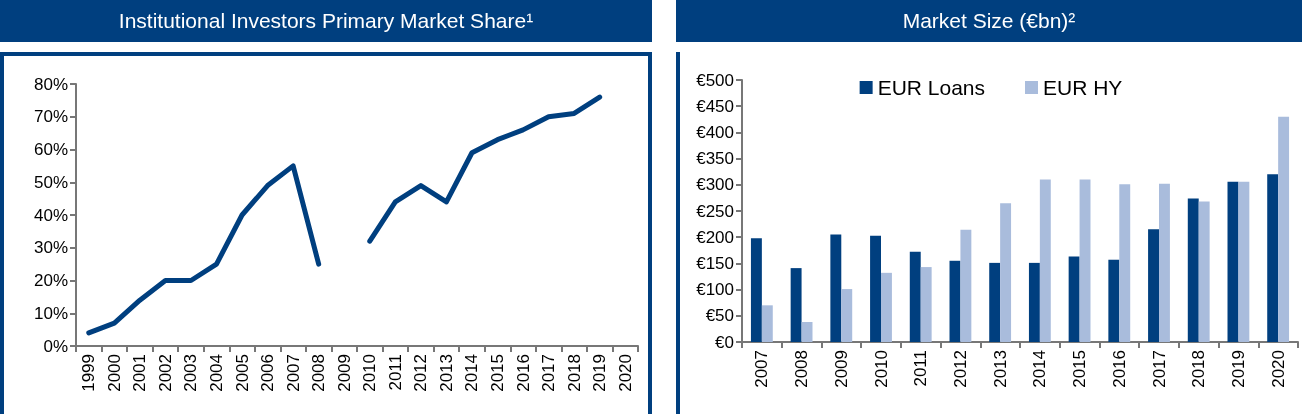 The width and height of the screenshot is (1302, 414). What do you see at coordinates (719, 316) in the screenshot?
I see `y-tick-label: €50` at bounding box center [719, 316].